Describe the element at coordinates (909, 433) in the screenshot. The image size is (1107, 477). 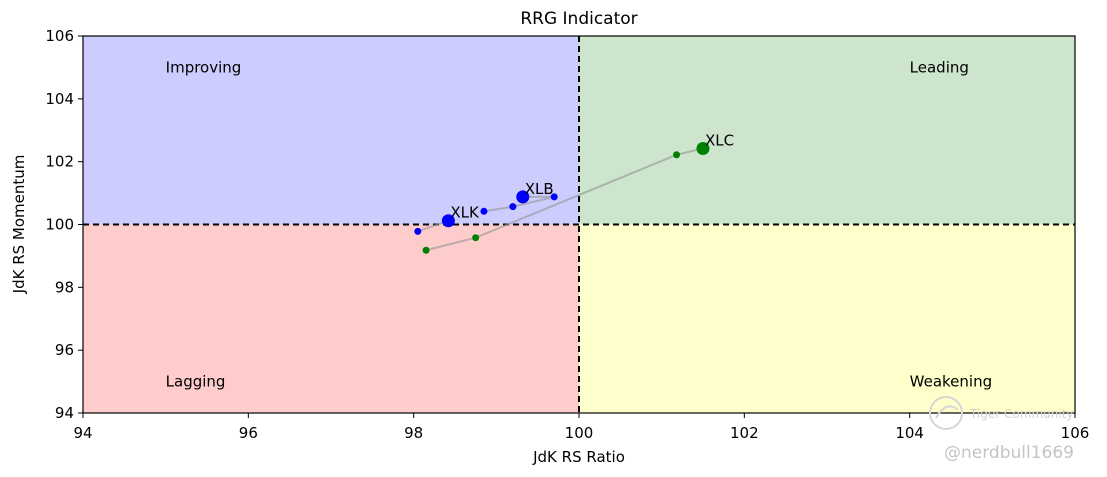
I see `x-tick-label: 104` at that location.